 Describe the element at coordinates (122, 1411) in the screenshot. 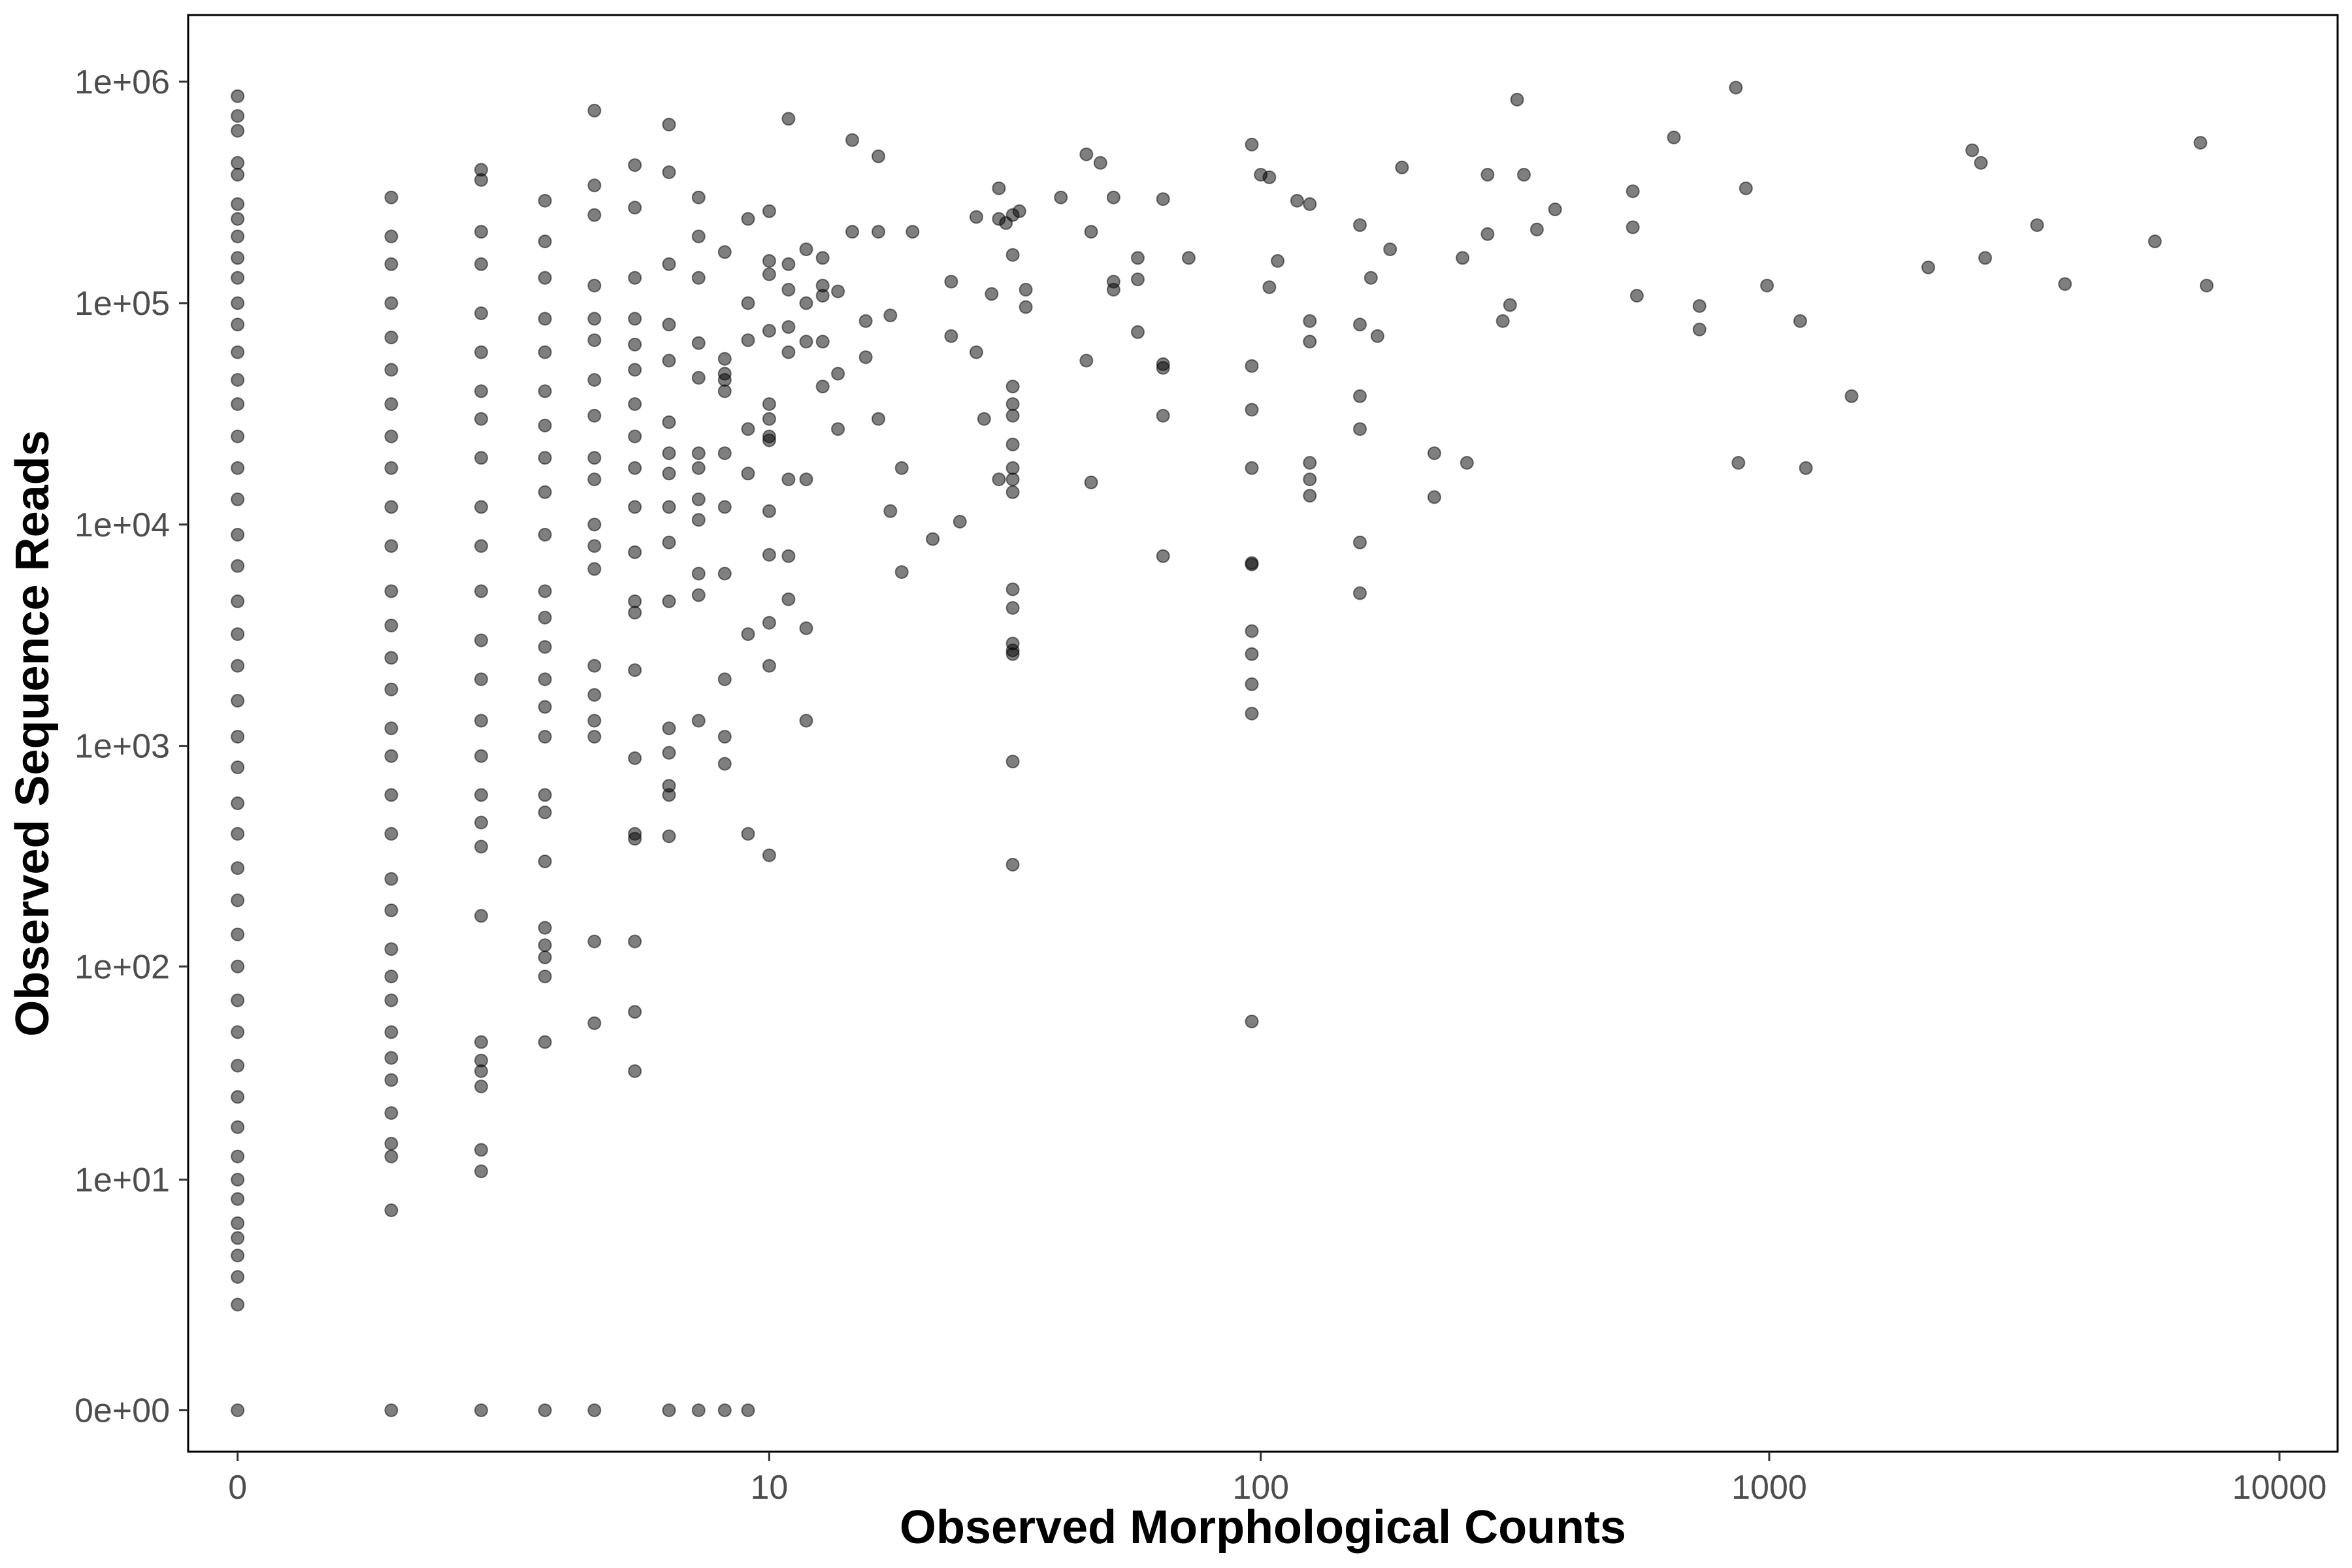

I see `y-tick-label: 0e+00` at that location.